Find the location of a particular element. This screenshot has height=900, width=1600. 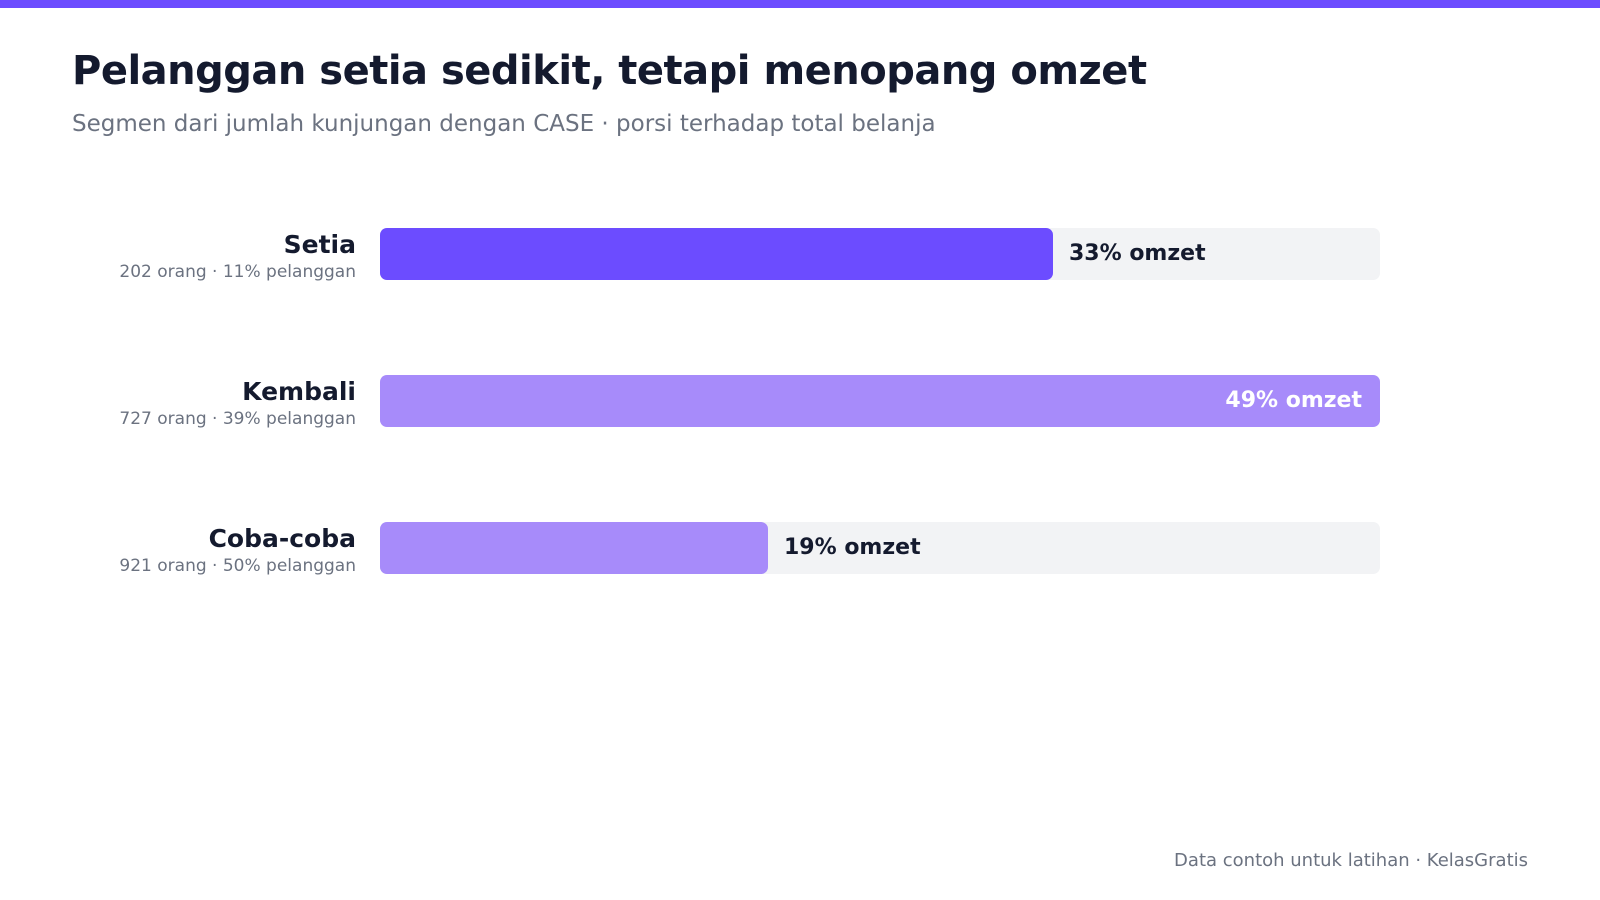

category-label-group: Coba-coba 921 orang · 50% pelanggan is located at coordinates (237, 551).